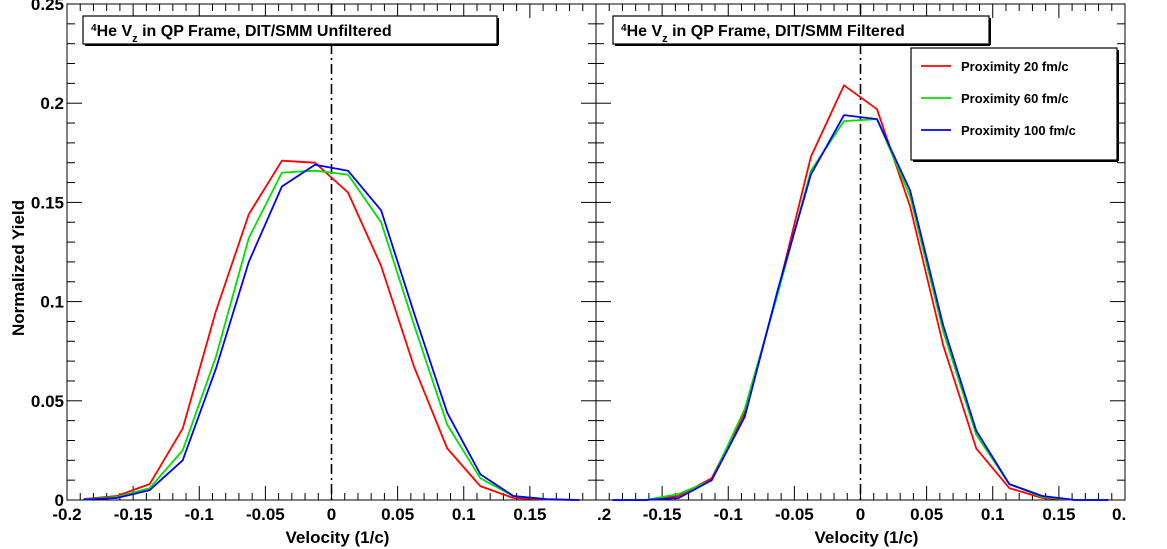  What do you see at coordinates (604, 514) in the screenshot?
I see `x-tick-label: .2` at bounding box center [604, 514].